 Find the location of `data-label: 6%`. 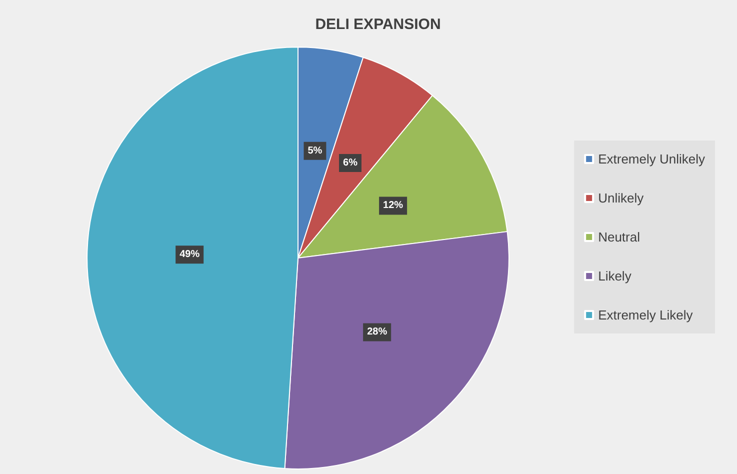

data-label: 6% is located at coordinates (350, 162).